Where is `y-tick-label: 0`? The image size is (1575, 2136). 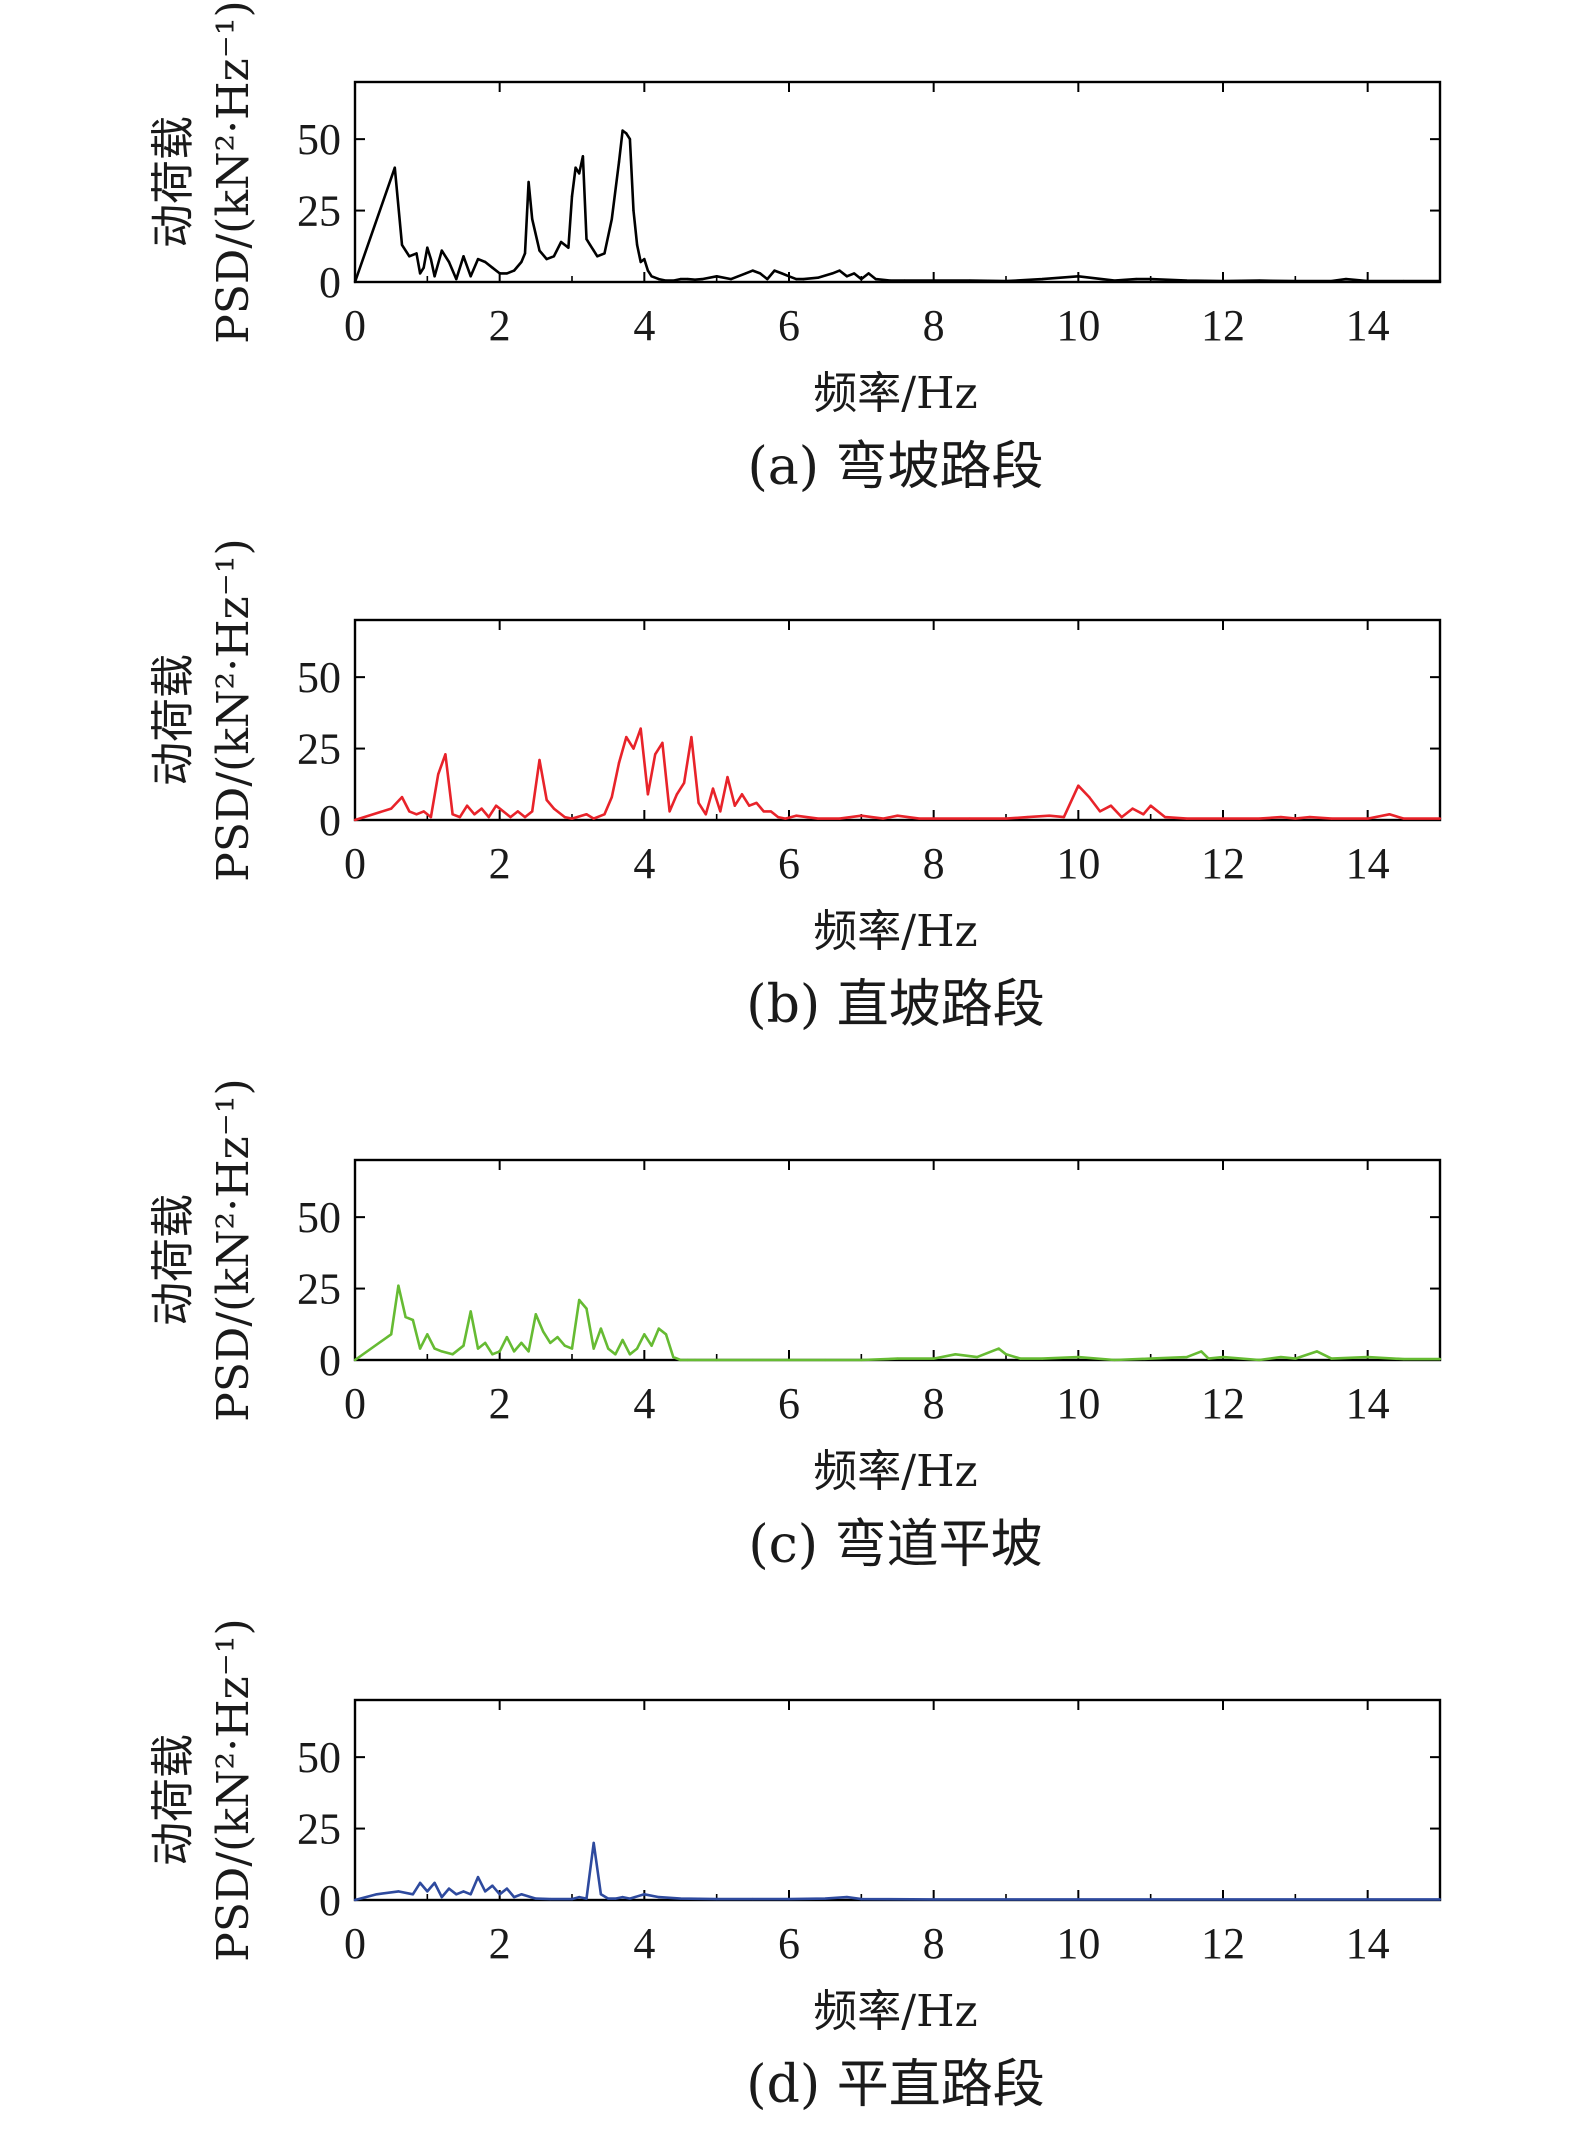 y-tick-label: 0 is located at coordinates (330, 282).